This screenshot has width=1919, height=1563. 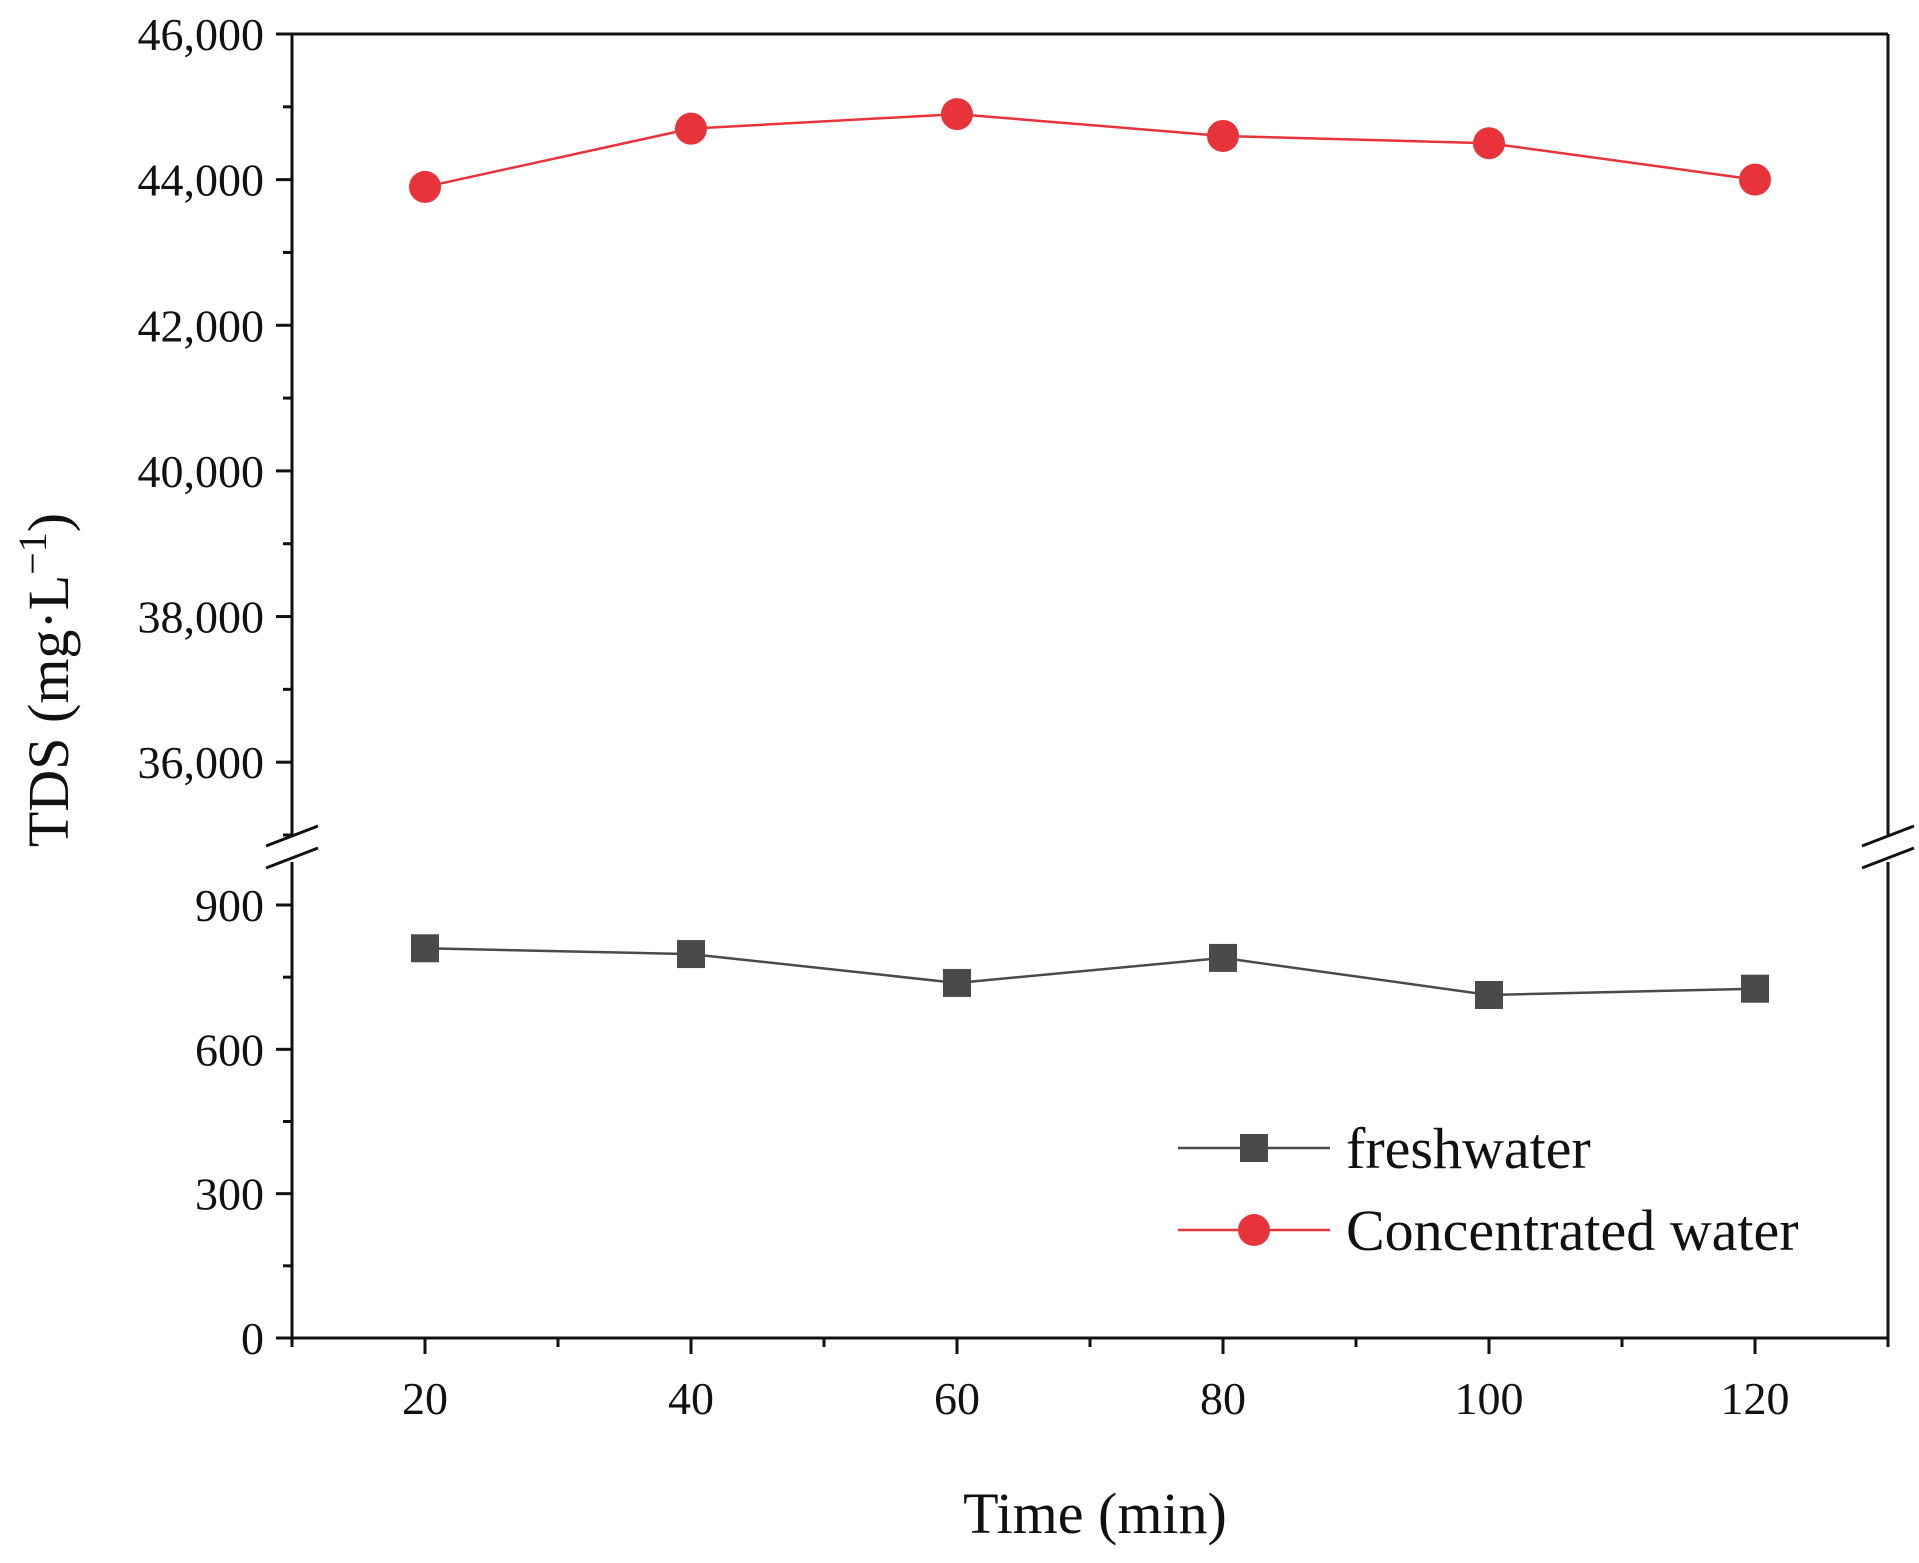 What do you see at coordinates (1468, 1148) in the screenshot?
I see `legend-label-freshwater: freshwater` at bounding box center [1468, 1148].